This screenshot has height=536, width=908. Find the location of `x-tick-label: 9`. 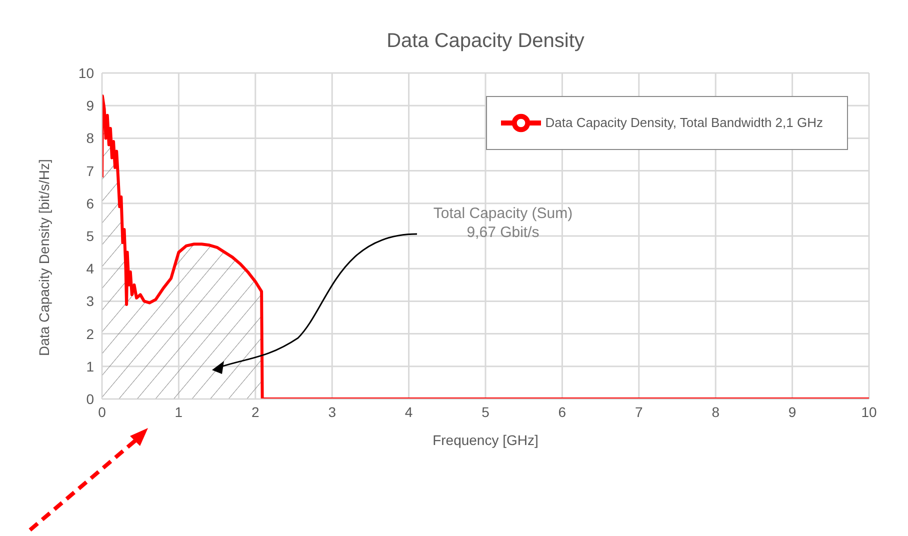

x-tick-label: 9 is located at coordinates (792, 412).